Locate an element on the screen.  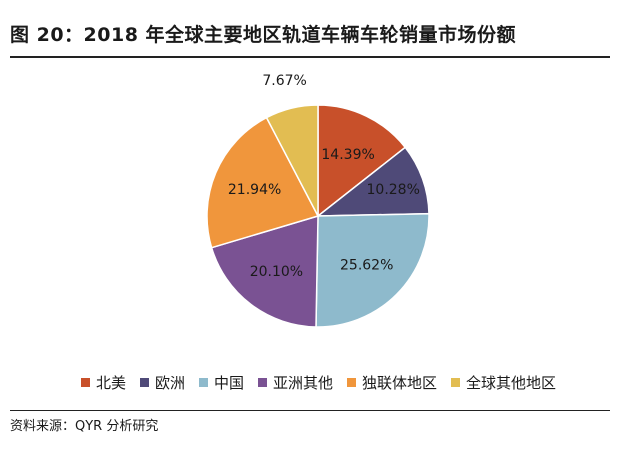
legend-item: 独联体地区 is located at coordinates (392, 382).